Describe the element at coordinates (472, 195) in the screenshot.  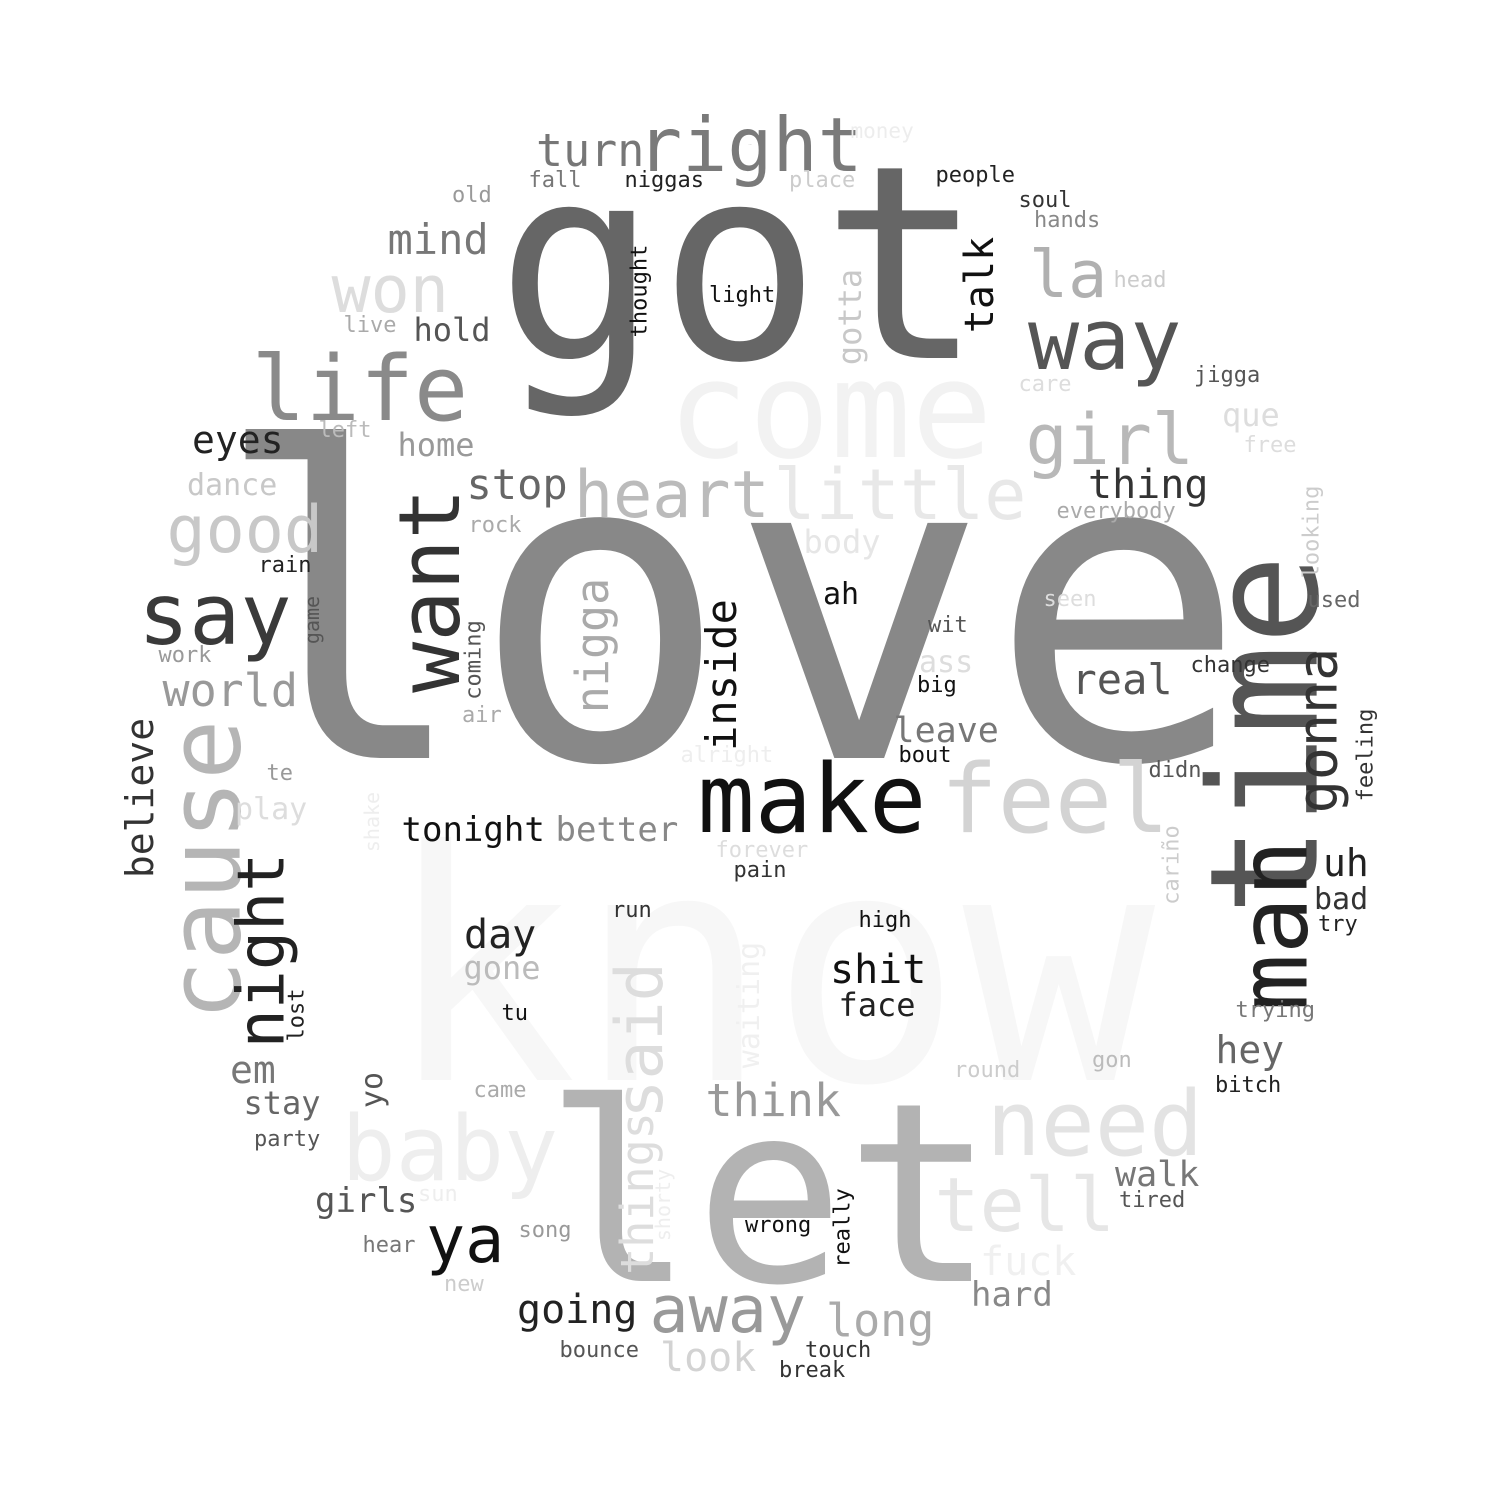
I see `word-old: old` at that location.